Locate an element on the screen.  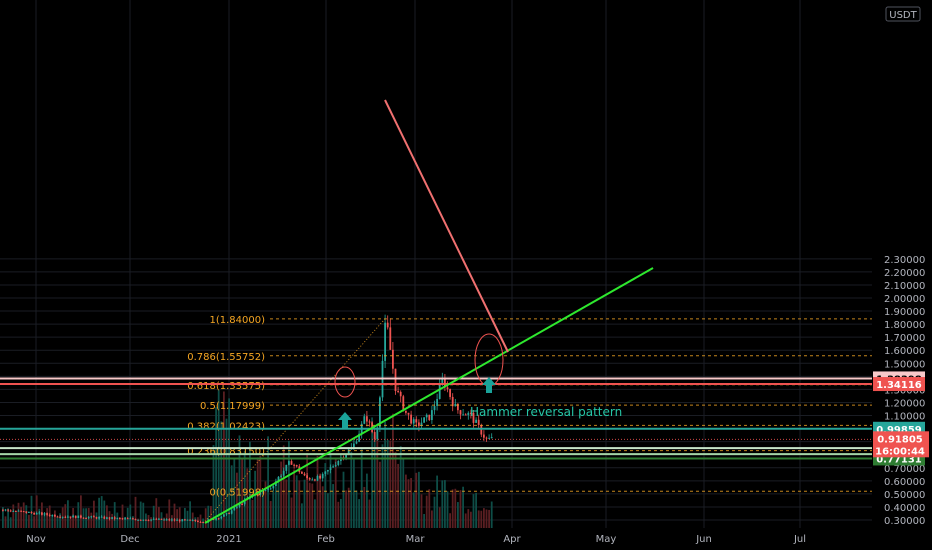
x-tick-label: Nov is located at coordinates (36, 539).